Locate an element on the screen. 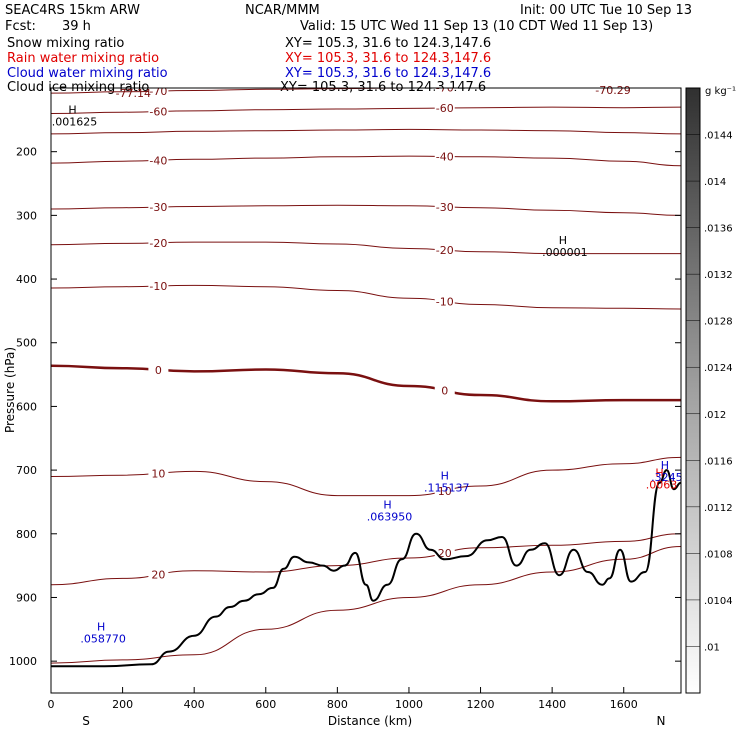 The width and height of the screenshot is (740, 740). field-snow-xy: XY= 105.3, 31.6 to 124.3,147.6 is located at coordinates (388, 43).